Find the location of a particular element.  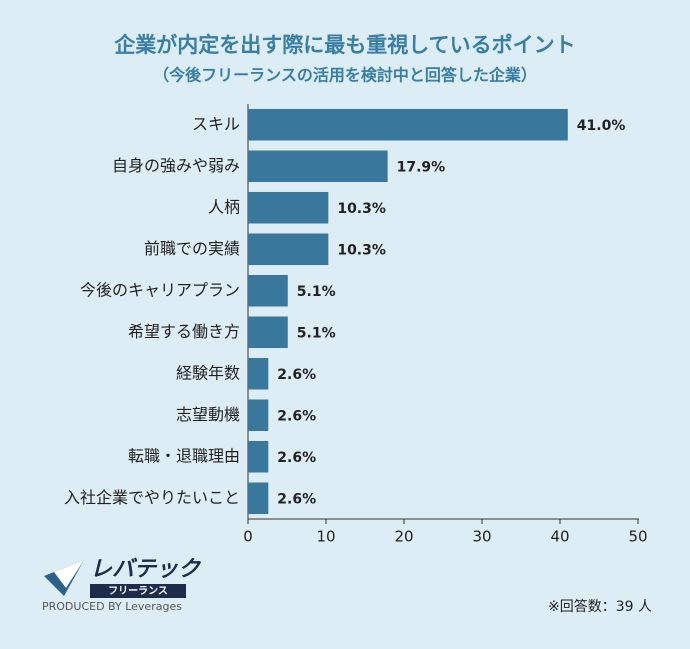

y-tick-label: 入社企業でやりたいこと is located at coordinates (152, 497).